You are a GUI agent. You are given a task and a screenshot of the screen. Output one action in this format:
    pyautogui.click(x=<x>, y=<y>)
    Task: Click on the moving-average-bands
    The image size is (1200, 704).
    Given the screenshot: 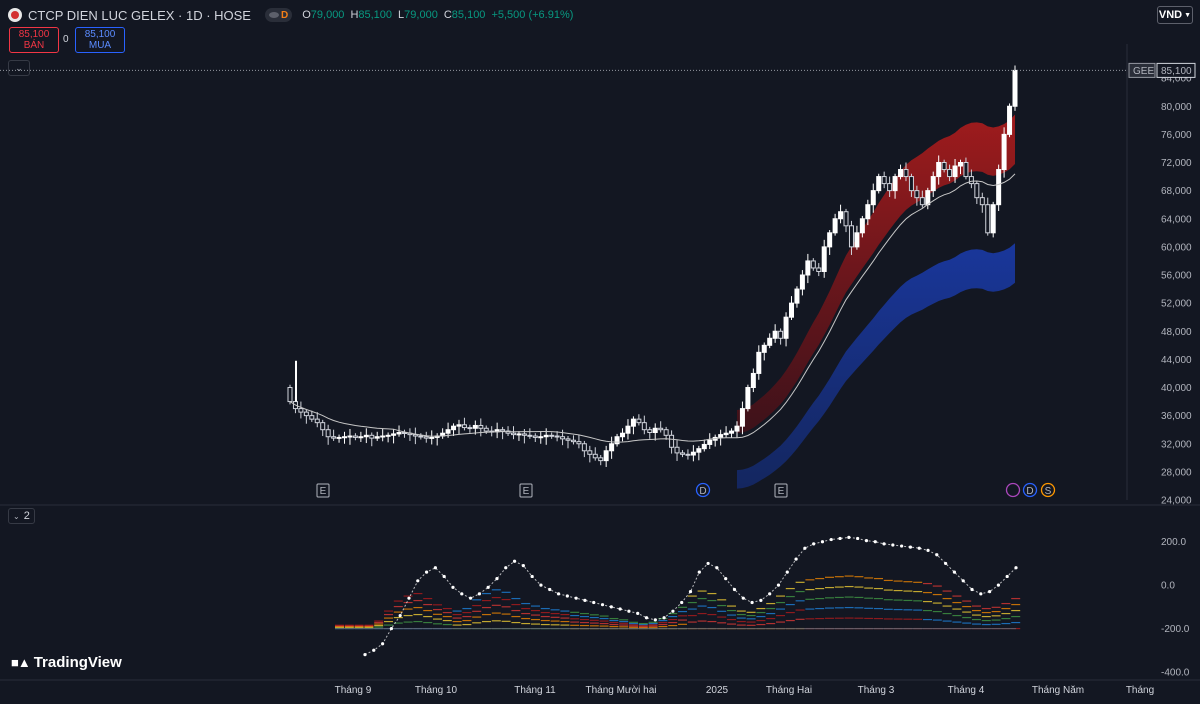 What is the action you would take?
    pyautogui.click(x=876, y=301)
    